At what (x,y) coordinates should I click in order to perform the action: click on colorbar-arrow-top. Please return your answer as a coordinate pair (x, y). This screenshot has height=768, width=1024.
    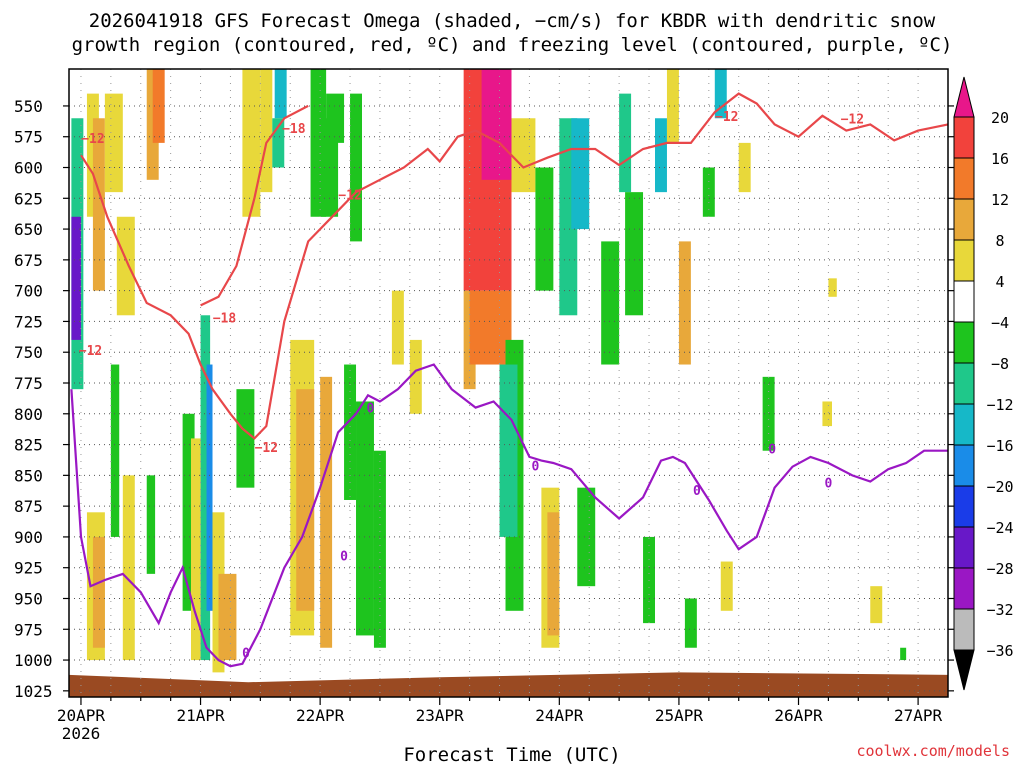
    Looking at the image, I should click on (964, 97).